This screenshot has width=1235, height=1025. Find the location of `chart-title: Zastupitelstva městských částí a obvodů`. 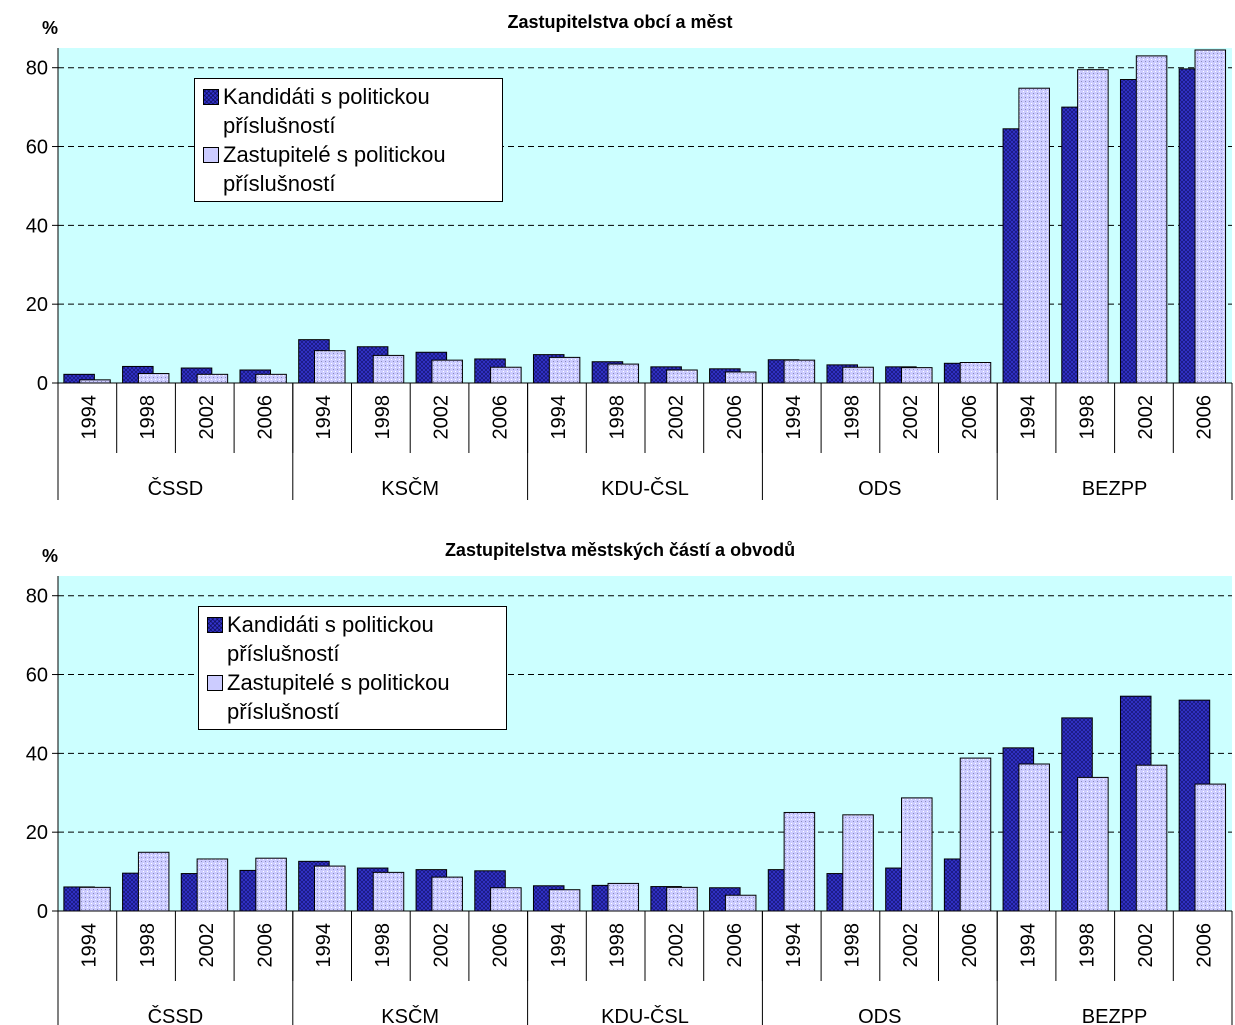

chart-title: Zastupitelstva městských částí a obvodů is located at coordinates (620, 550).